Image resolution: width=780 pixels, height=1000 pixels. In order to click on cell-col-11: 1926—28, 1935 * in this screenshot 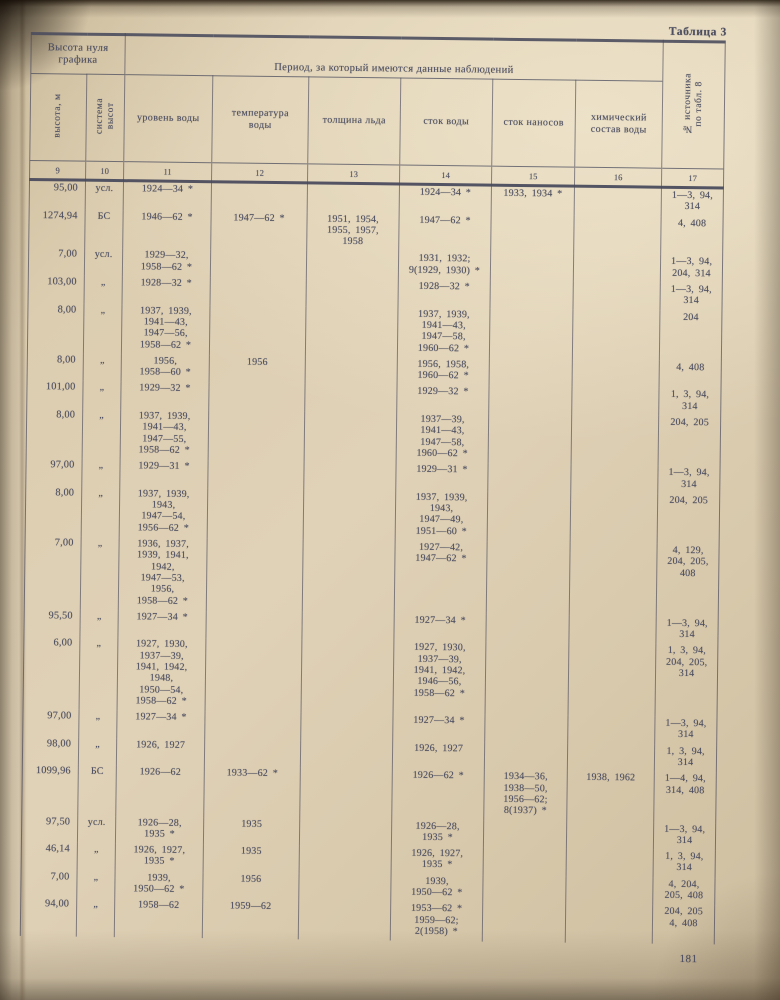, I will do `click(159, 830)`.